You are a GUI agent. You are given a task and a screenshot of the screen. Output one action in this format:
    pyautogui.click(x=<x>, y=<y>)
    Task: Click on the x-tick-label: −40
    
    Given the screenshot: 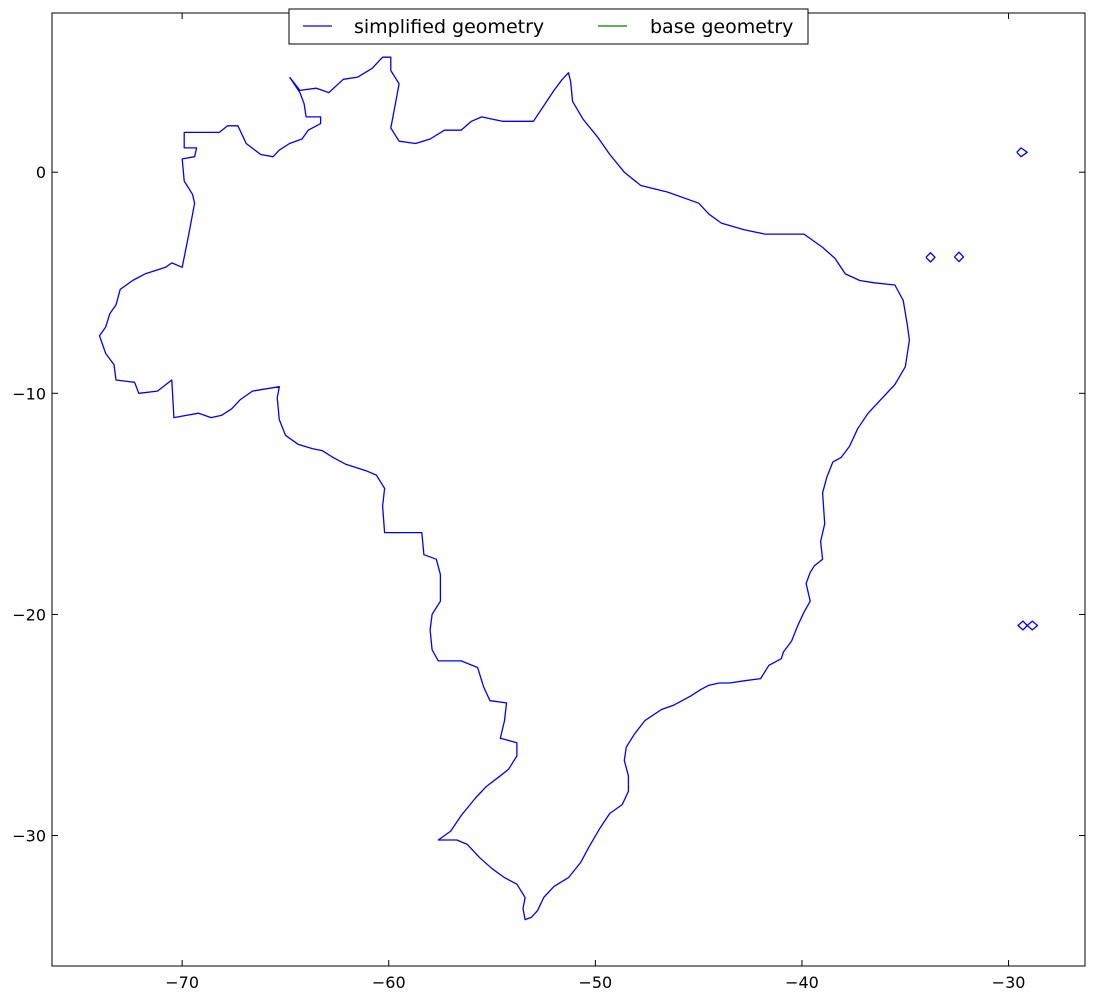 What is the action you would take?
    pyautogui.click(x=802, y=982)
    